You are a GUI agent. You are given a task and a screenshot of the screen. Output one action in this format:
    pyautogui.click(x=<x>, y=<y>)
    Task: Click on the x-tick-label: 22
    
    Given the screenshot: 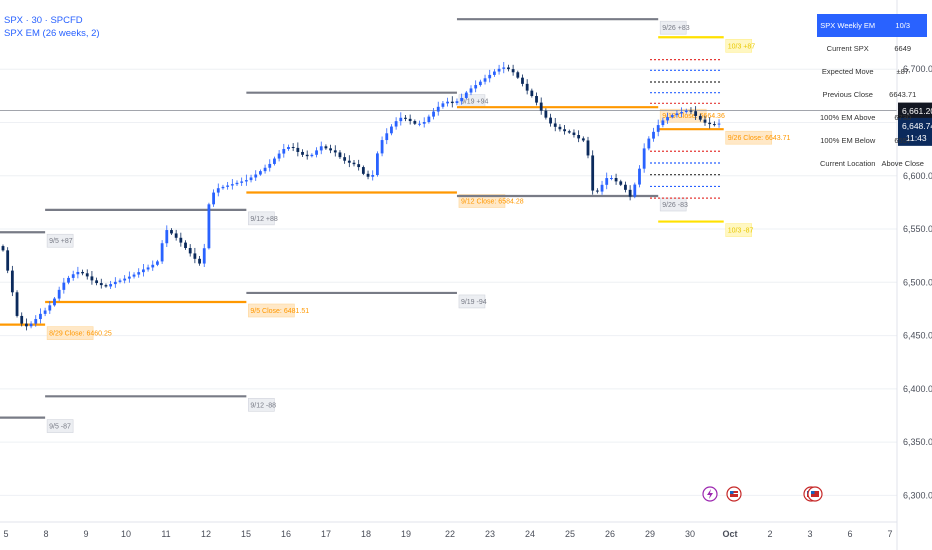 What is the action you would take?
    pyautogui.click(x=450, y=534)
    